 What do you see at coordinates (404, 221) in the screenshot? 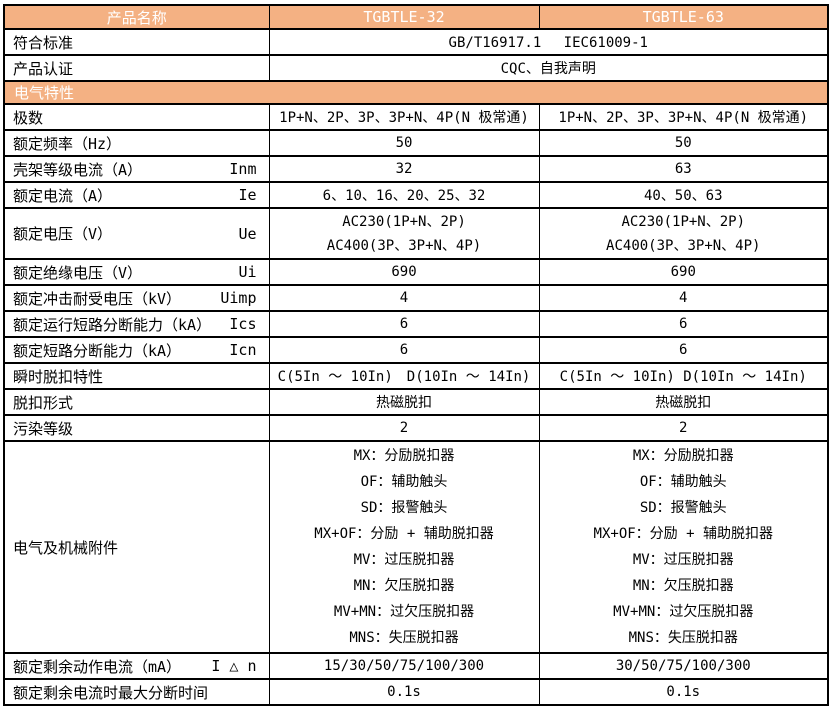
I see `rated-voltage-value-a-line1: AC230(1P+N、2P)` at bounding box center [404, 221].